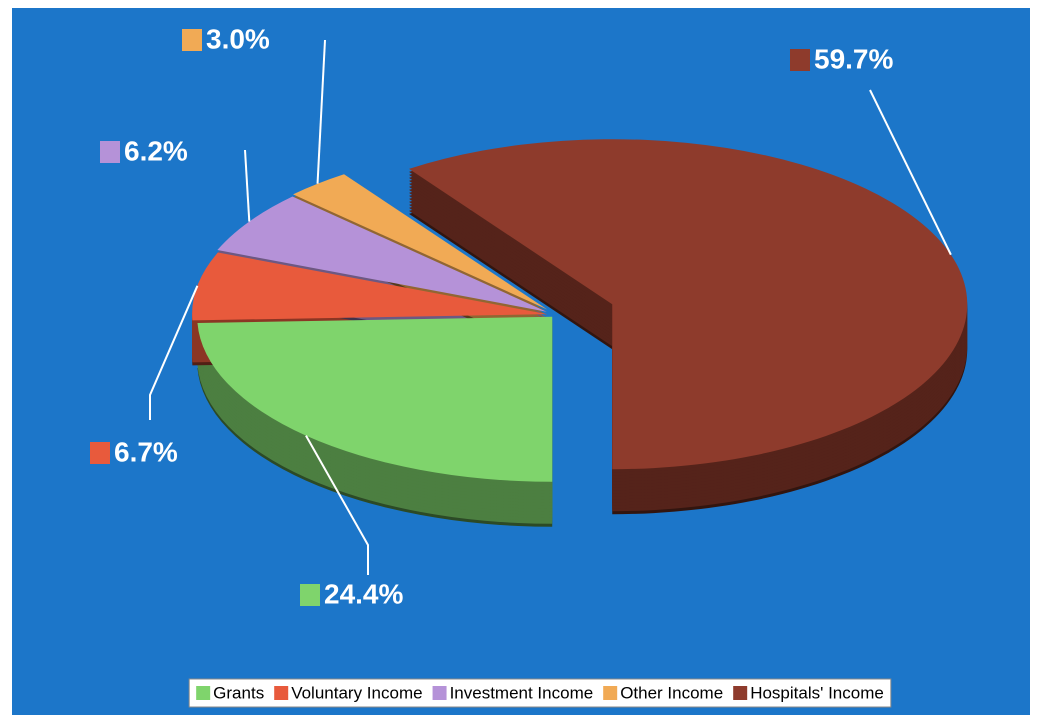  What do you see at coordinates (363, 593) in the screenshot?
I see `data-label: 24.4%` at bounding box center [363, 593].